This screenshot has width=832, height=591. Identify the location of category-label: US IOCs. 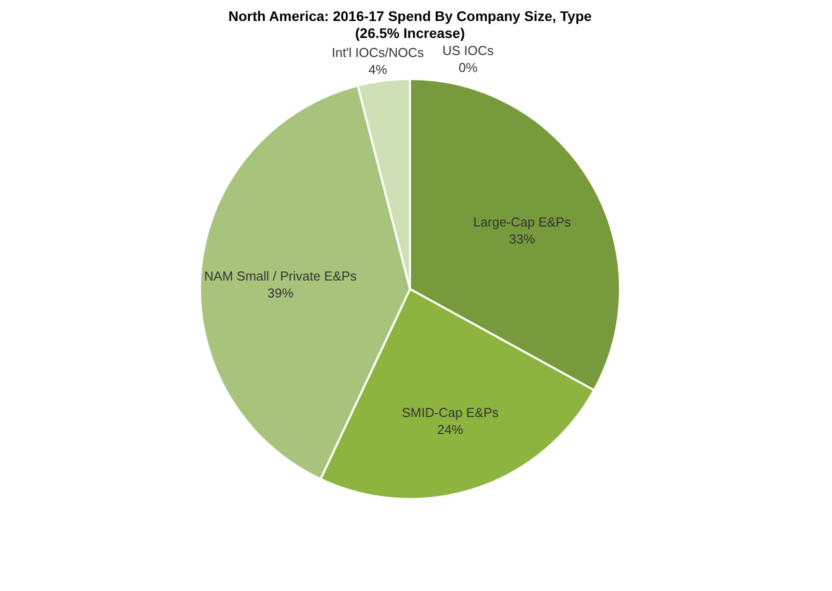
(468, 50).